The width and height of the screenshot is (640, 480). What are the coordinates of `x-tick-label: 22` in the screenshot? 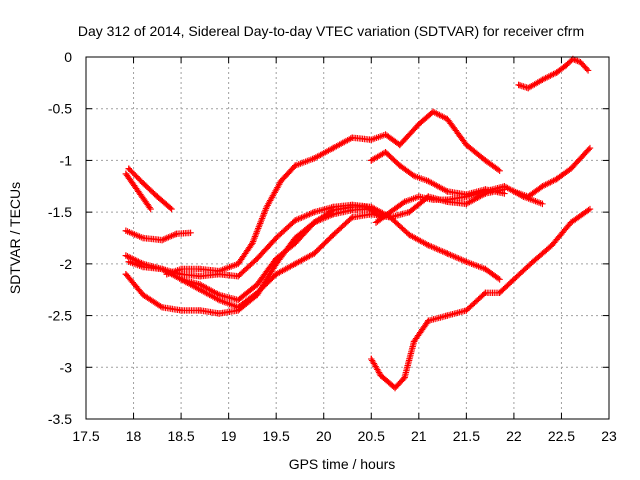 It's located at (514, 436).